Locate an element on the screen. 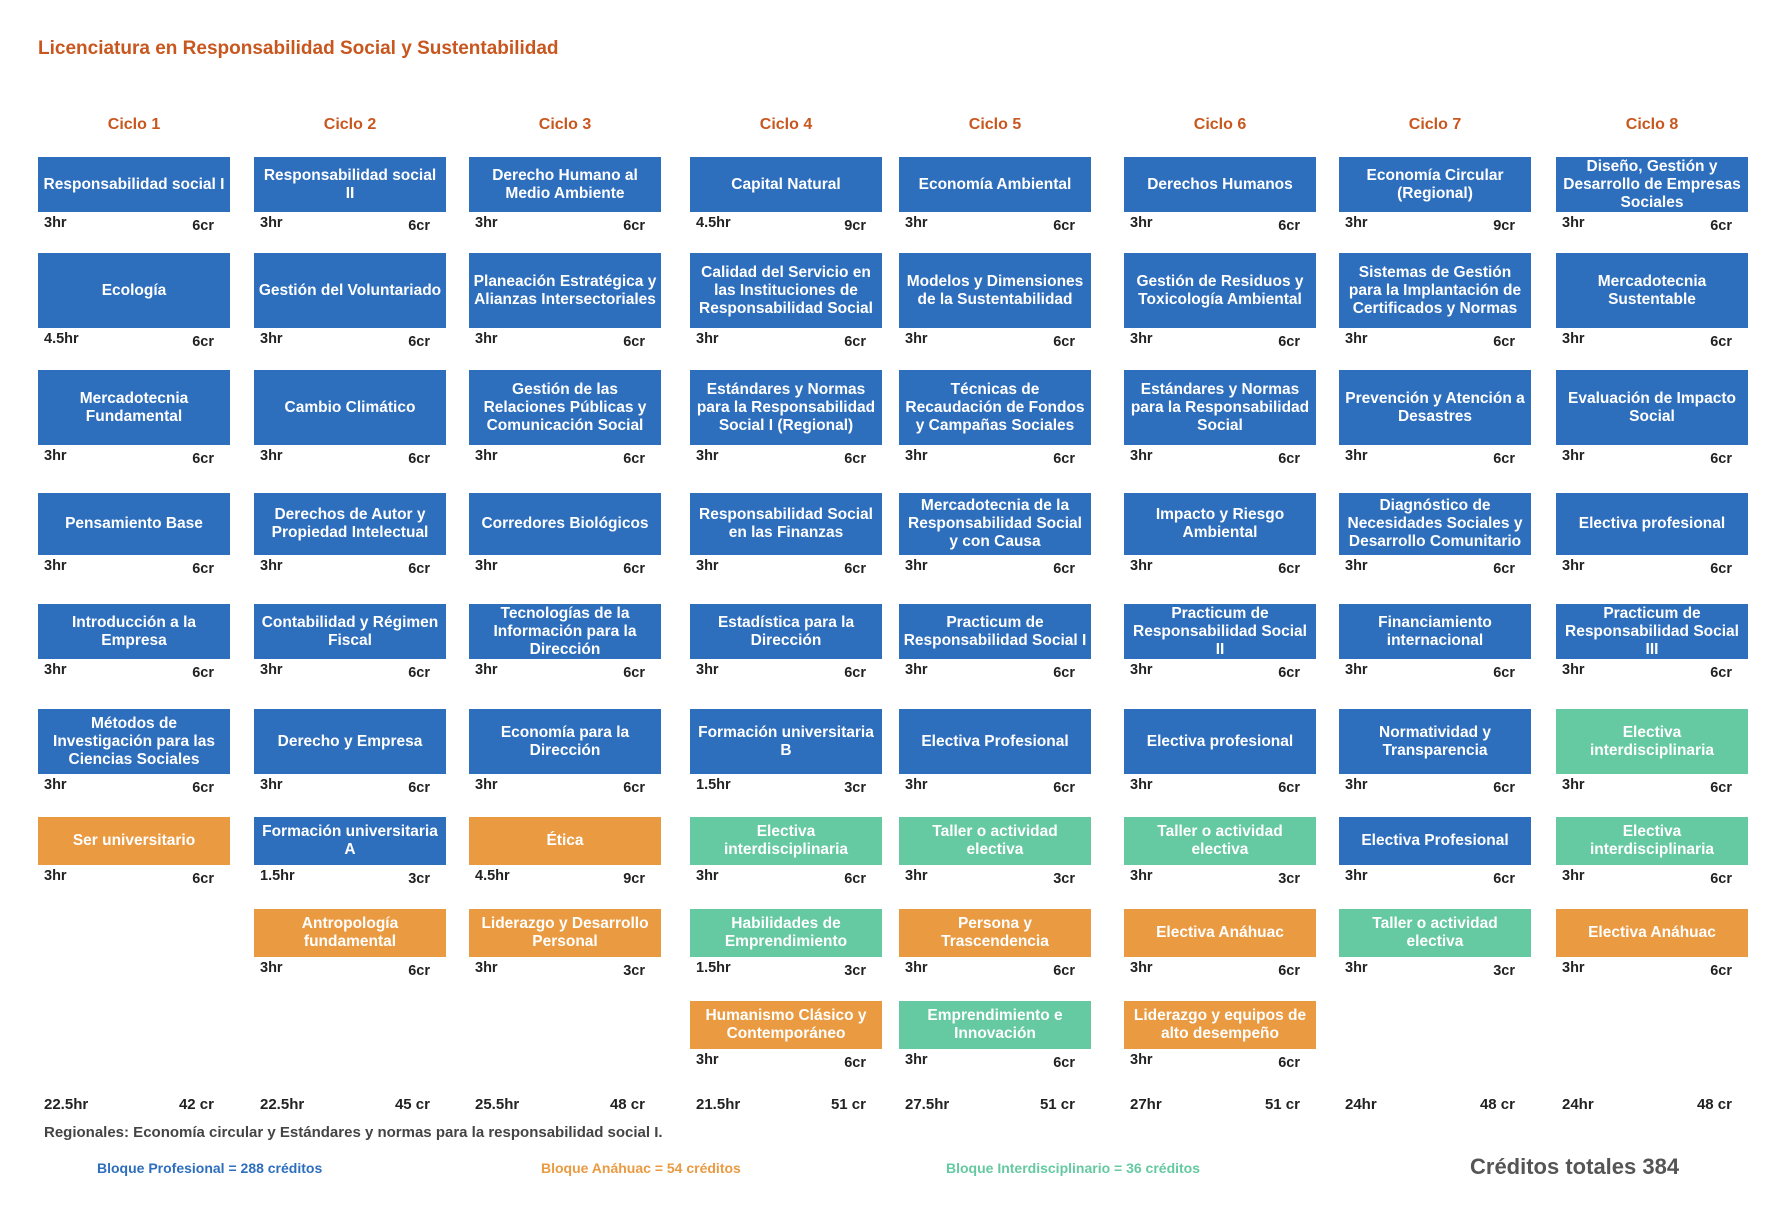 The width and height of the screenshot is (1778, 1212). course-name: Taller o actividad electiva is located at coordinates (1435, 933).